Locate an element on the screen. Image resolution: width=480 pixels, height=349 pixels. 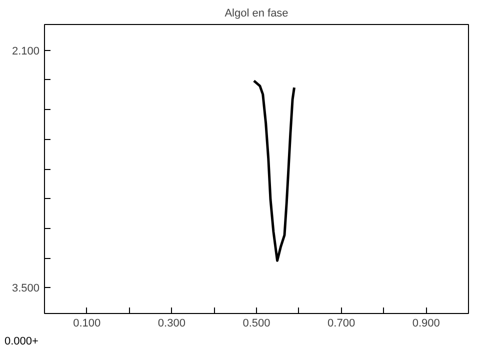
x-tick-label: 0.100 is located at coordinates (87, 324).